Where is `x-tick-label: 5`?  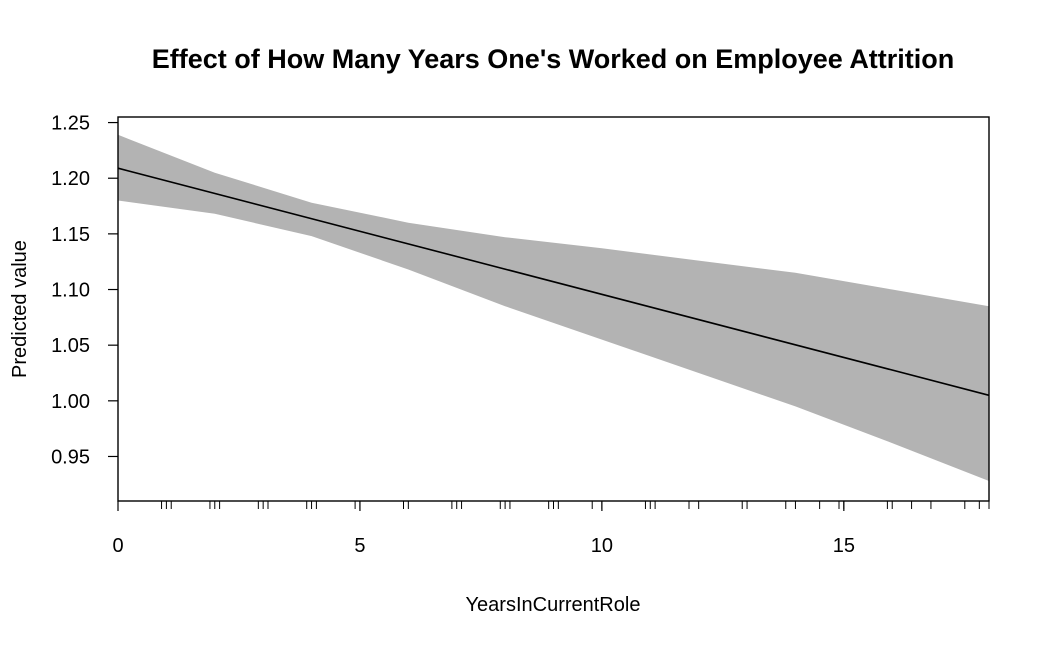
x-tick-label: 5 is located at coordinates (359, 546).